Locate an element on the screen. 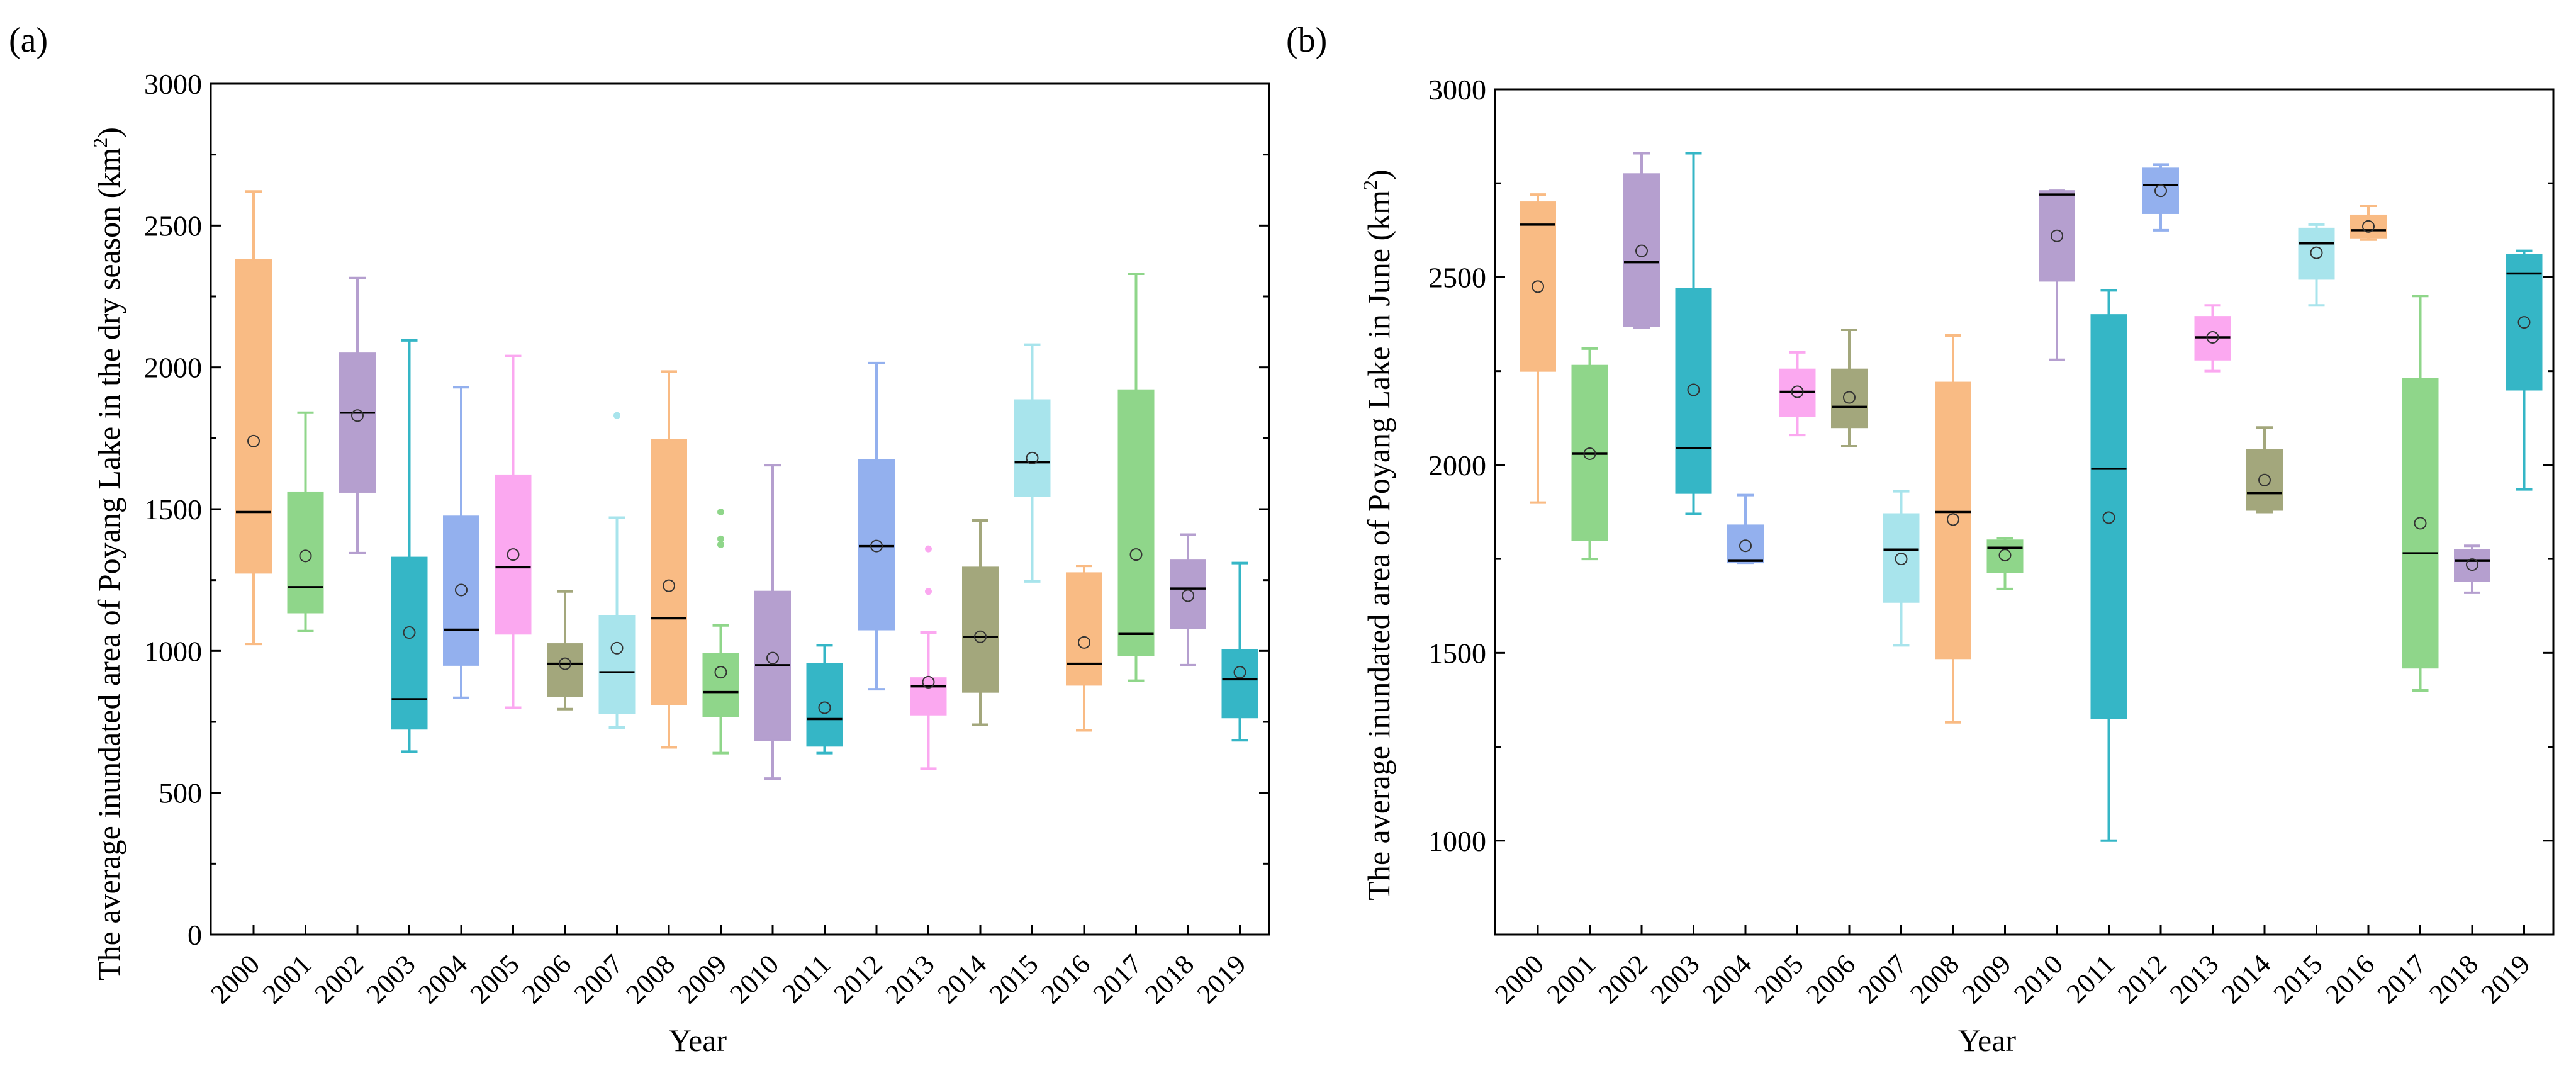  panel-a-xtick-label: 2009 is located at coordinates (702, 978).